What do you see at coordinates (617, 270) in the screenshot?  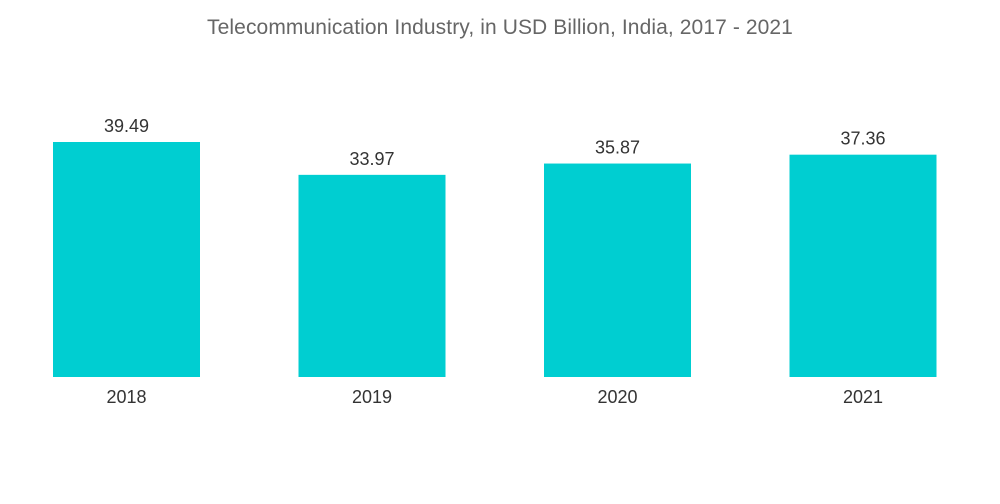 I see `bar-2020` at bounding box center [617, 270].